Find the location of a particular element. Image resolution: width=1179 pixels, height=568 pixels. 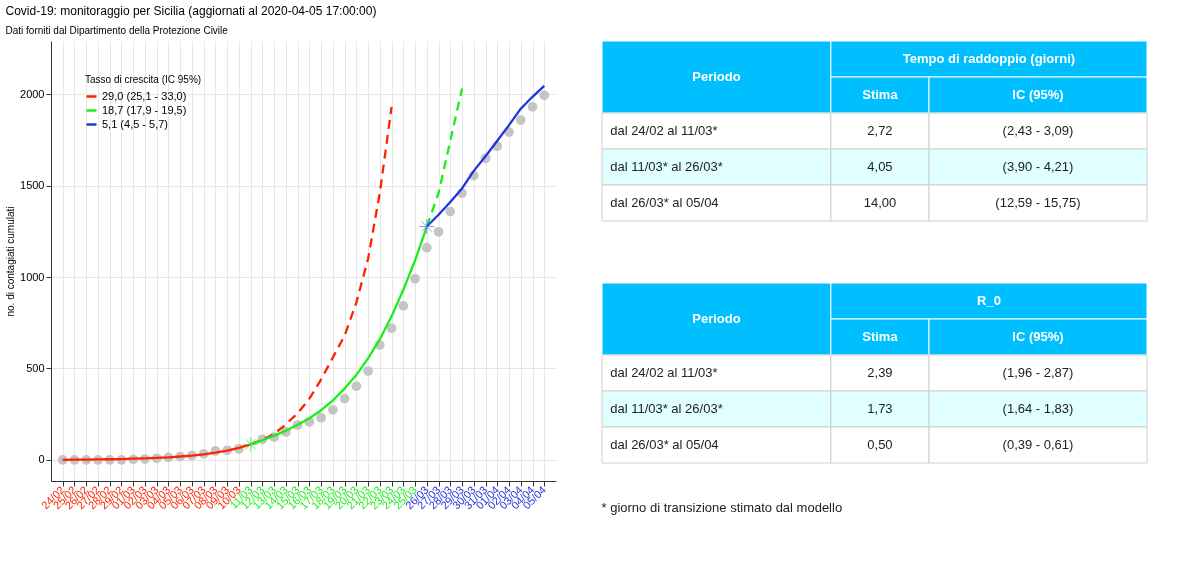

text: 2,72 is located at coordinates (880, 130).